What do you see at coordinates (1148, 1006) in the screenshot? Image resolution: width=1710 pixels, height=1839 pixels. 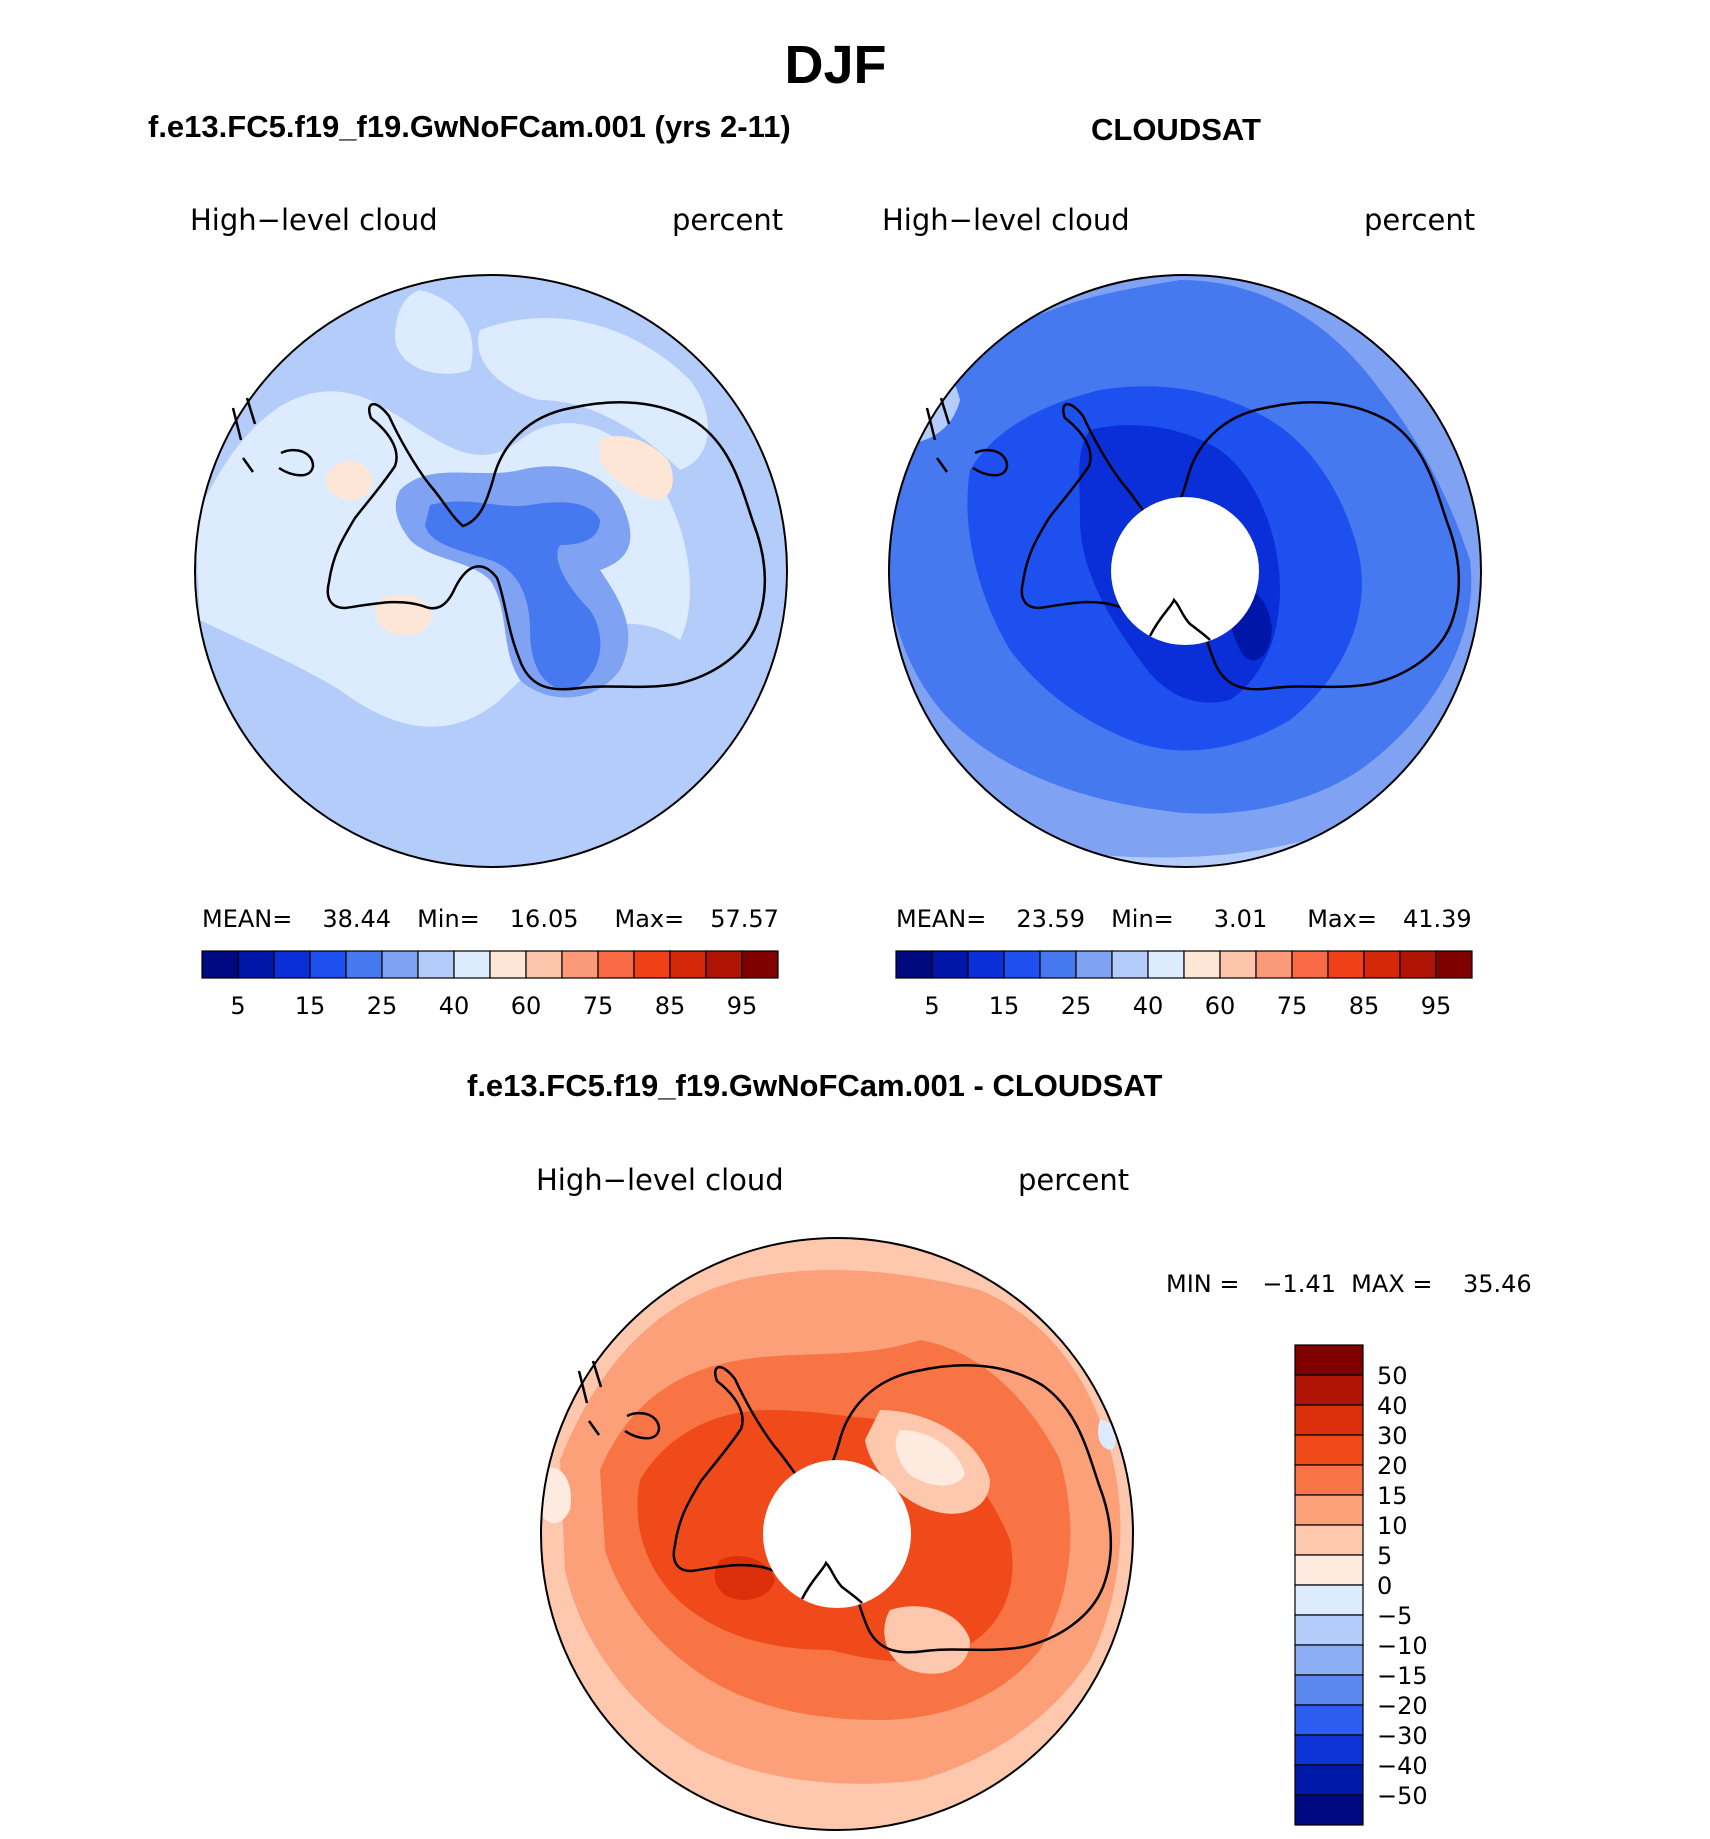 I see `obs-colorbar-tick-label: 40` at bounding box center [1148, 1006].